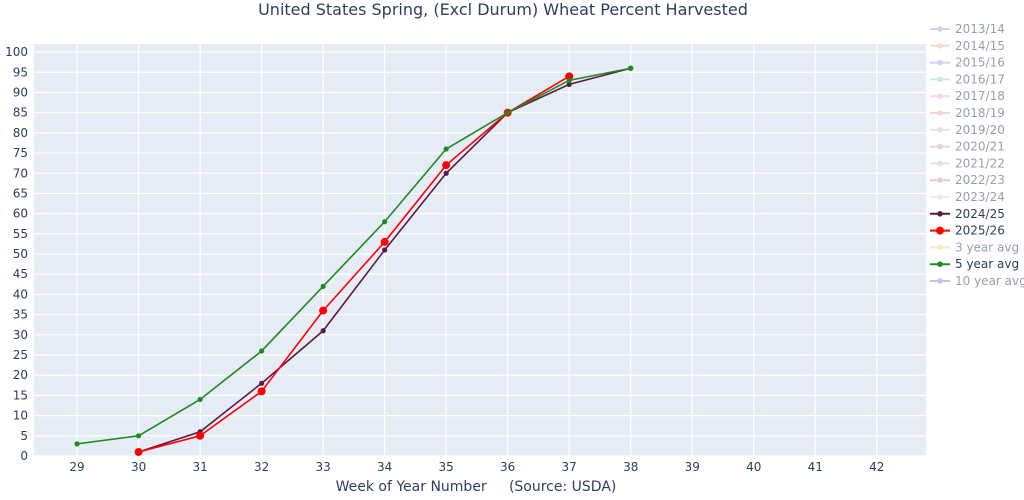 This screenshot has height=500, width=1024. I want to click on legend-item-10-year-avg: 10 year avg, so click(977, 281).